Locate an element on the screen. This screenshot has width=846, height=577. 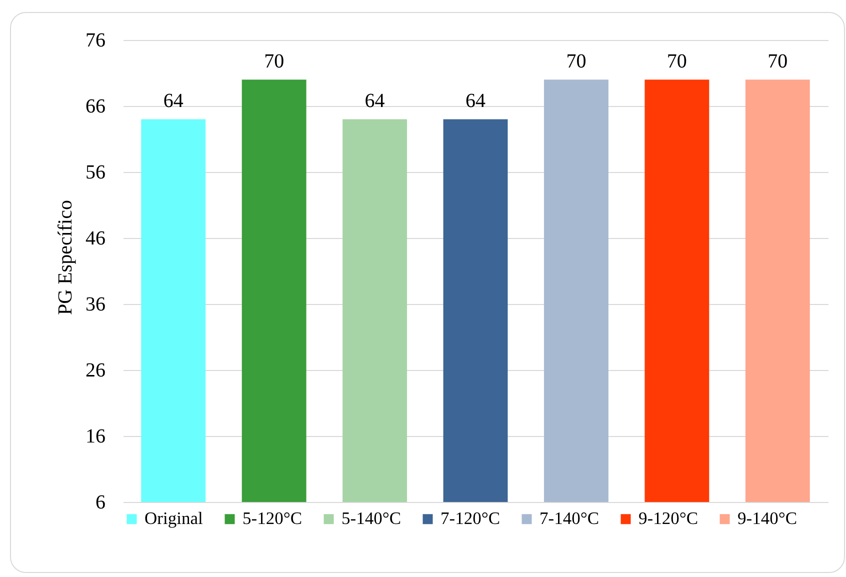
legend-label: 9-120°C is located at coordinates (668, 518).